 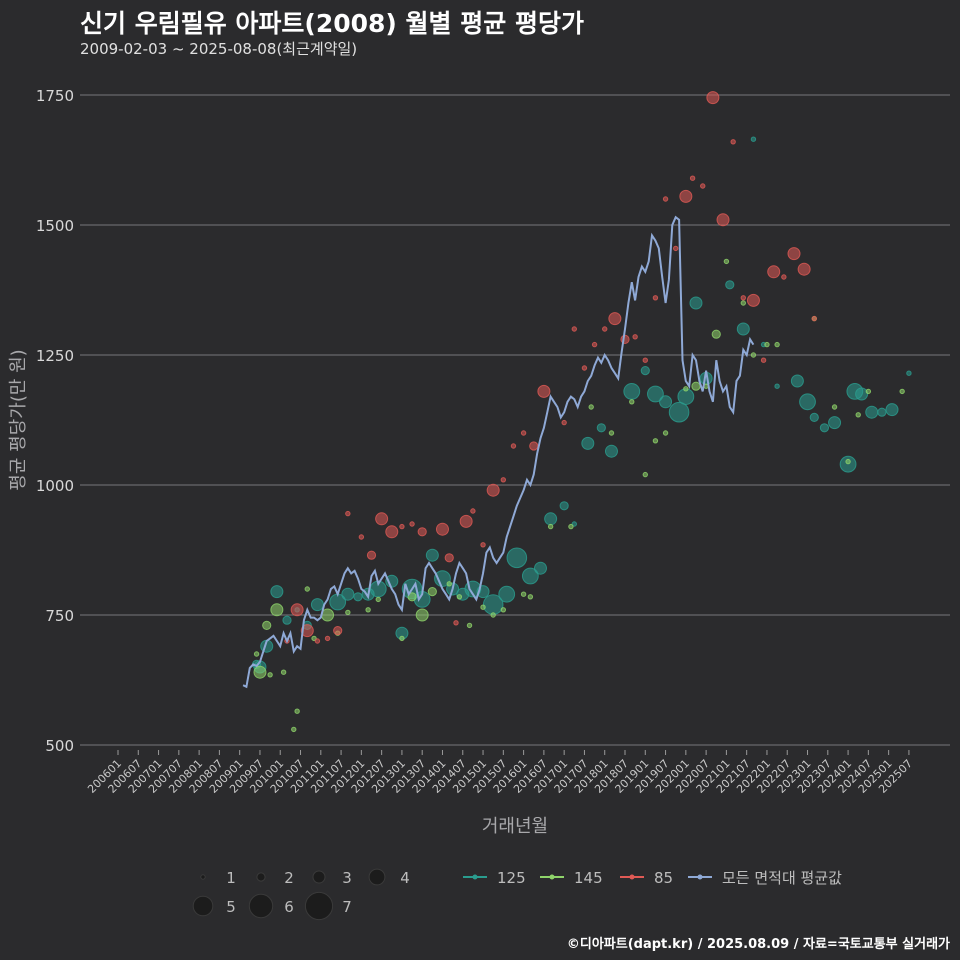 What do you see at coordinates (55, 486) in the screenshot?
I see `y-tick-label: 1000` at bounding box center [55, 486].